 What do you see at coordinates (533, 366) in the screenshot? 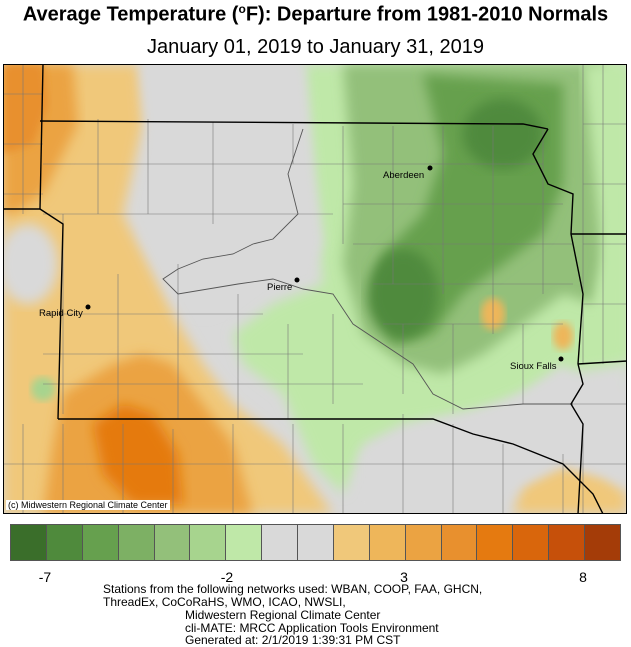
I see `svg-text: Sioux Falls` at bounding box center [533, 366].